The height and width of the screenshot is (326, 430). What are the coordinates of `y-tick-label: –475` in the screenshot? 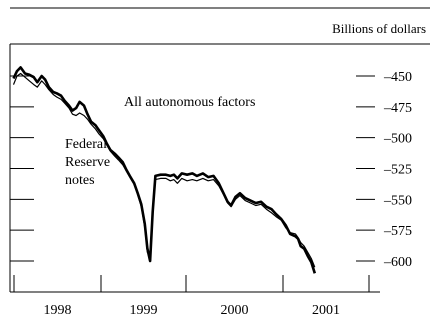 It's located at (397, 108).